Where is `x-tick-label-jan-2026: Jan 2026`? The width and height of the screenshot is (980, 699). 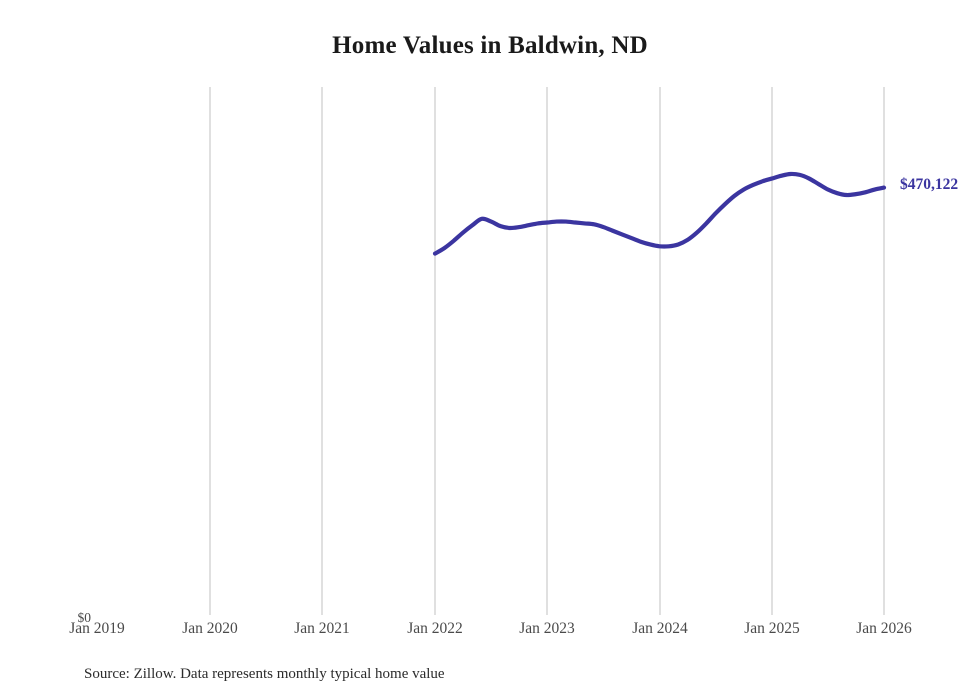
x-tick-label-jan-2026: Jan 2026 is located at coordinates (884, 628).